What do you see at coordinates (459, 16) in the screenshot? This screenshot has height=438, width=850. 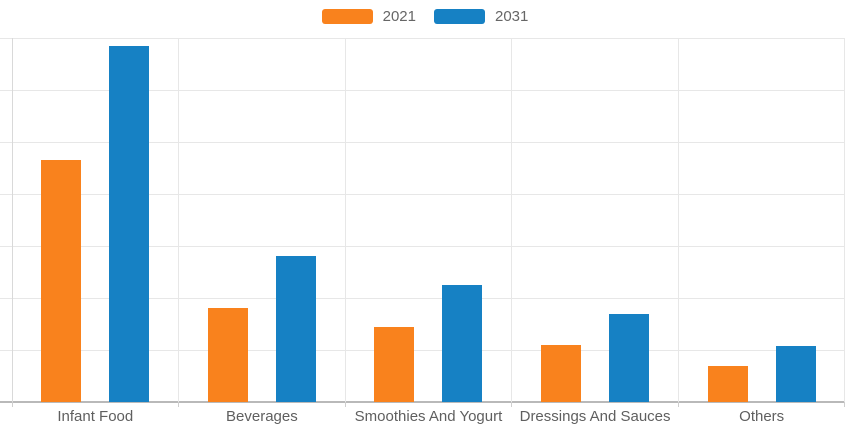 I see `legend-swatch-2031` at bounding box center [459, 16].